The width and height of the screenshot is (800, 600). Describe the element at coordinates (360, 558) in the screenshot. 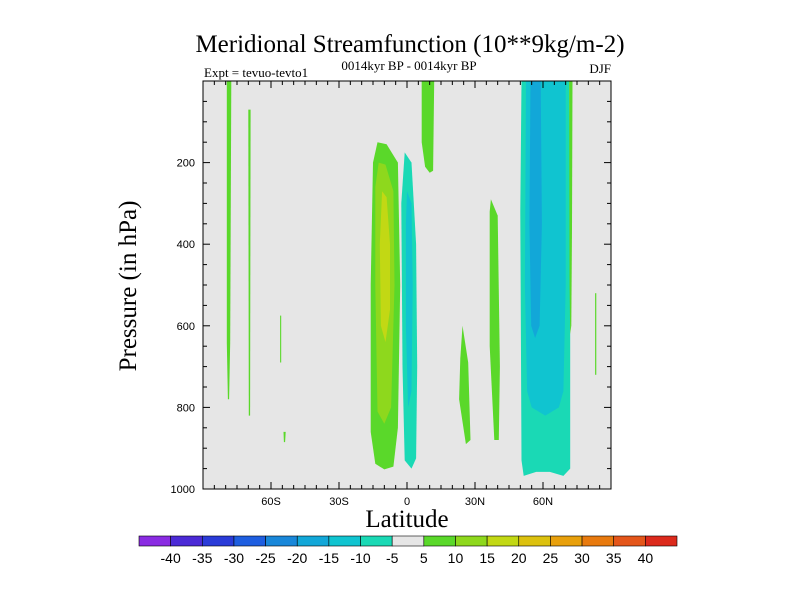

I see `colorbar-label: -10` at that location.